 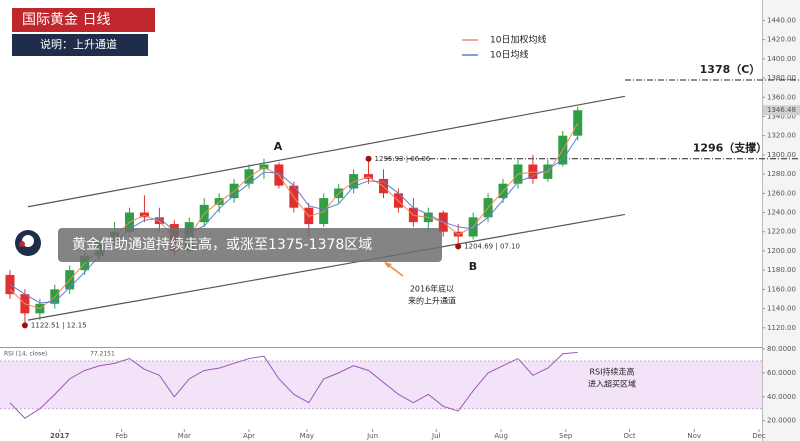 What do you see at coordinates (781, 193) in the screenshot?
I see `y-tick-label: 1260.00` at bounding box center [781, 193].